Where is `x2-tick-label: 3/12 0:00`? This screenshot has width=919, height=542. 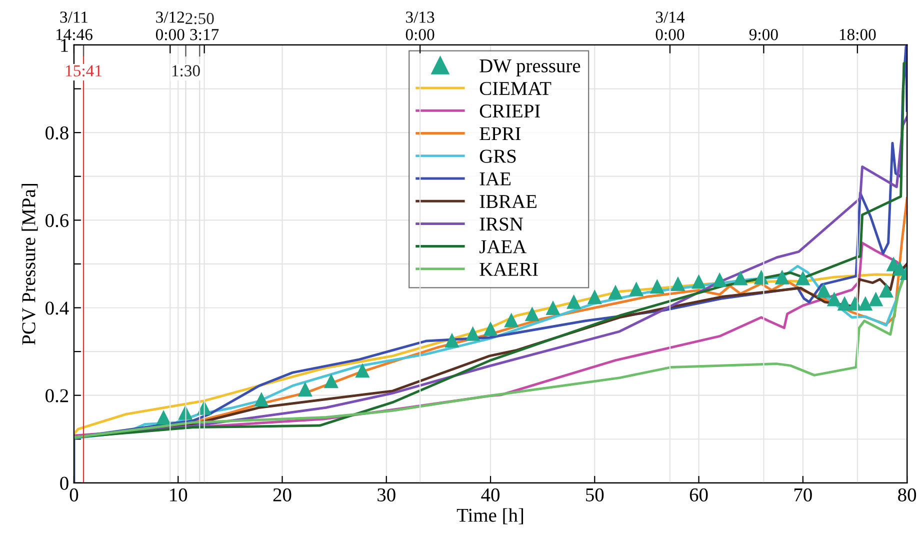 x2-tick-label: 3/12 0:00 is located at coordinates (170, 26).